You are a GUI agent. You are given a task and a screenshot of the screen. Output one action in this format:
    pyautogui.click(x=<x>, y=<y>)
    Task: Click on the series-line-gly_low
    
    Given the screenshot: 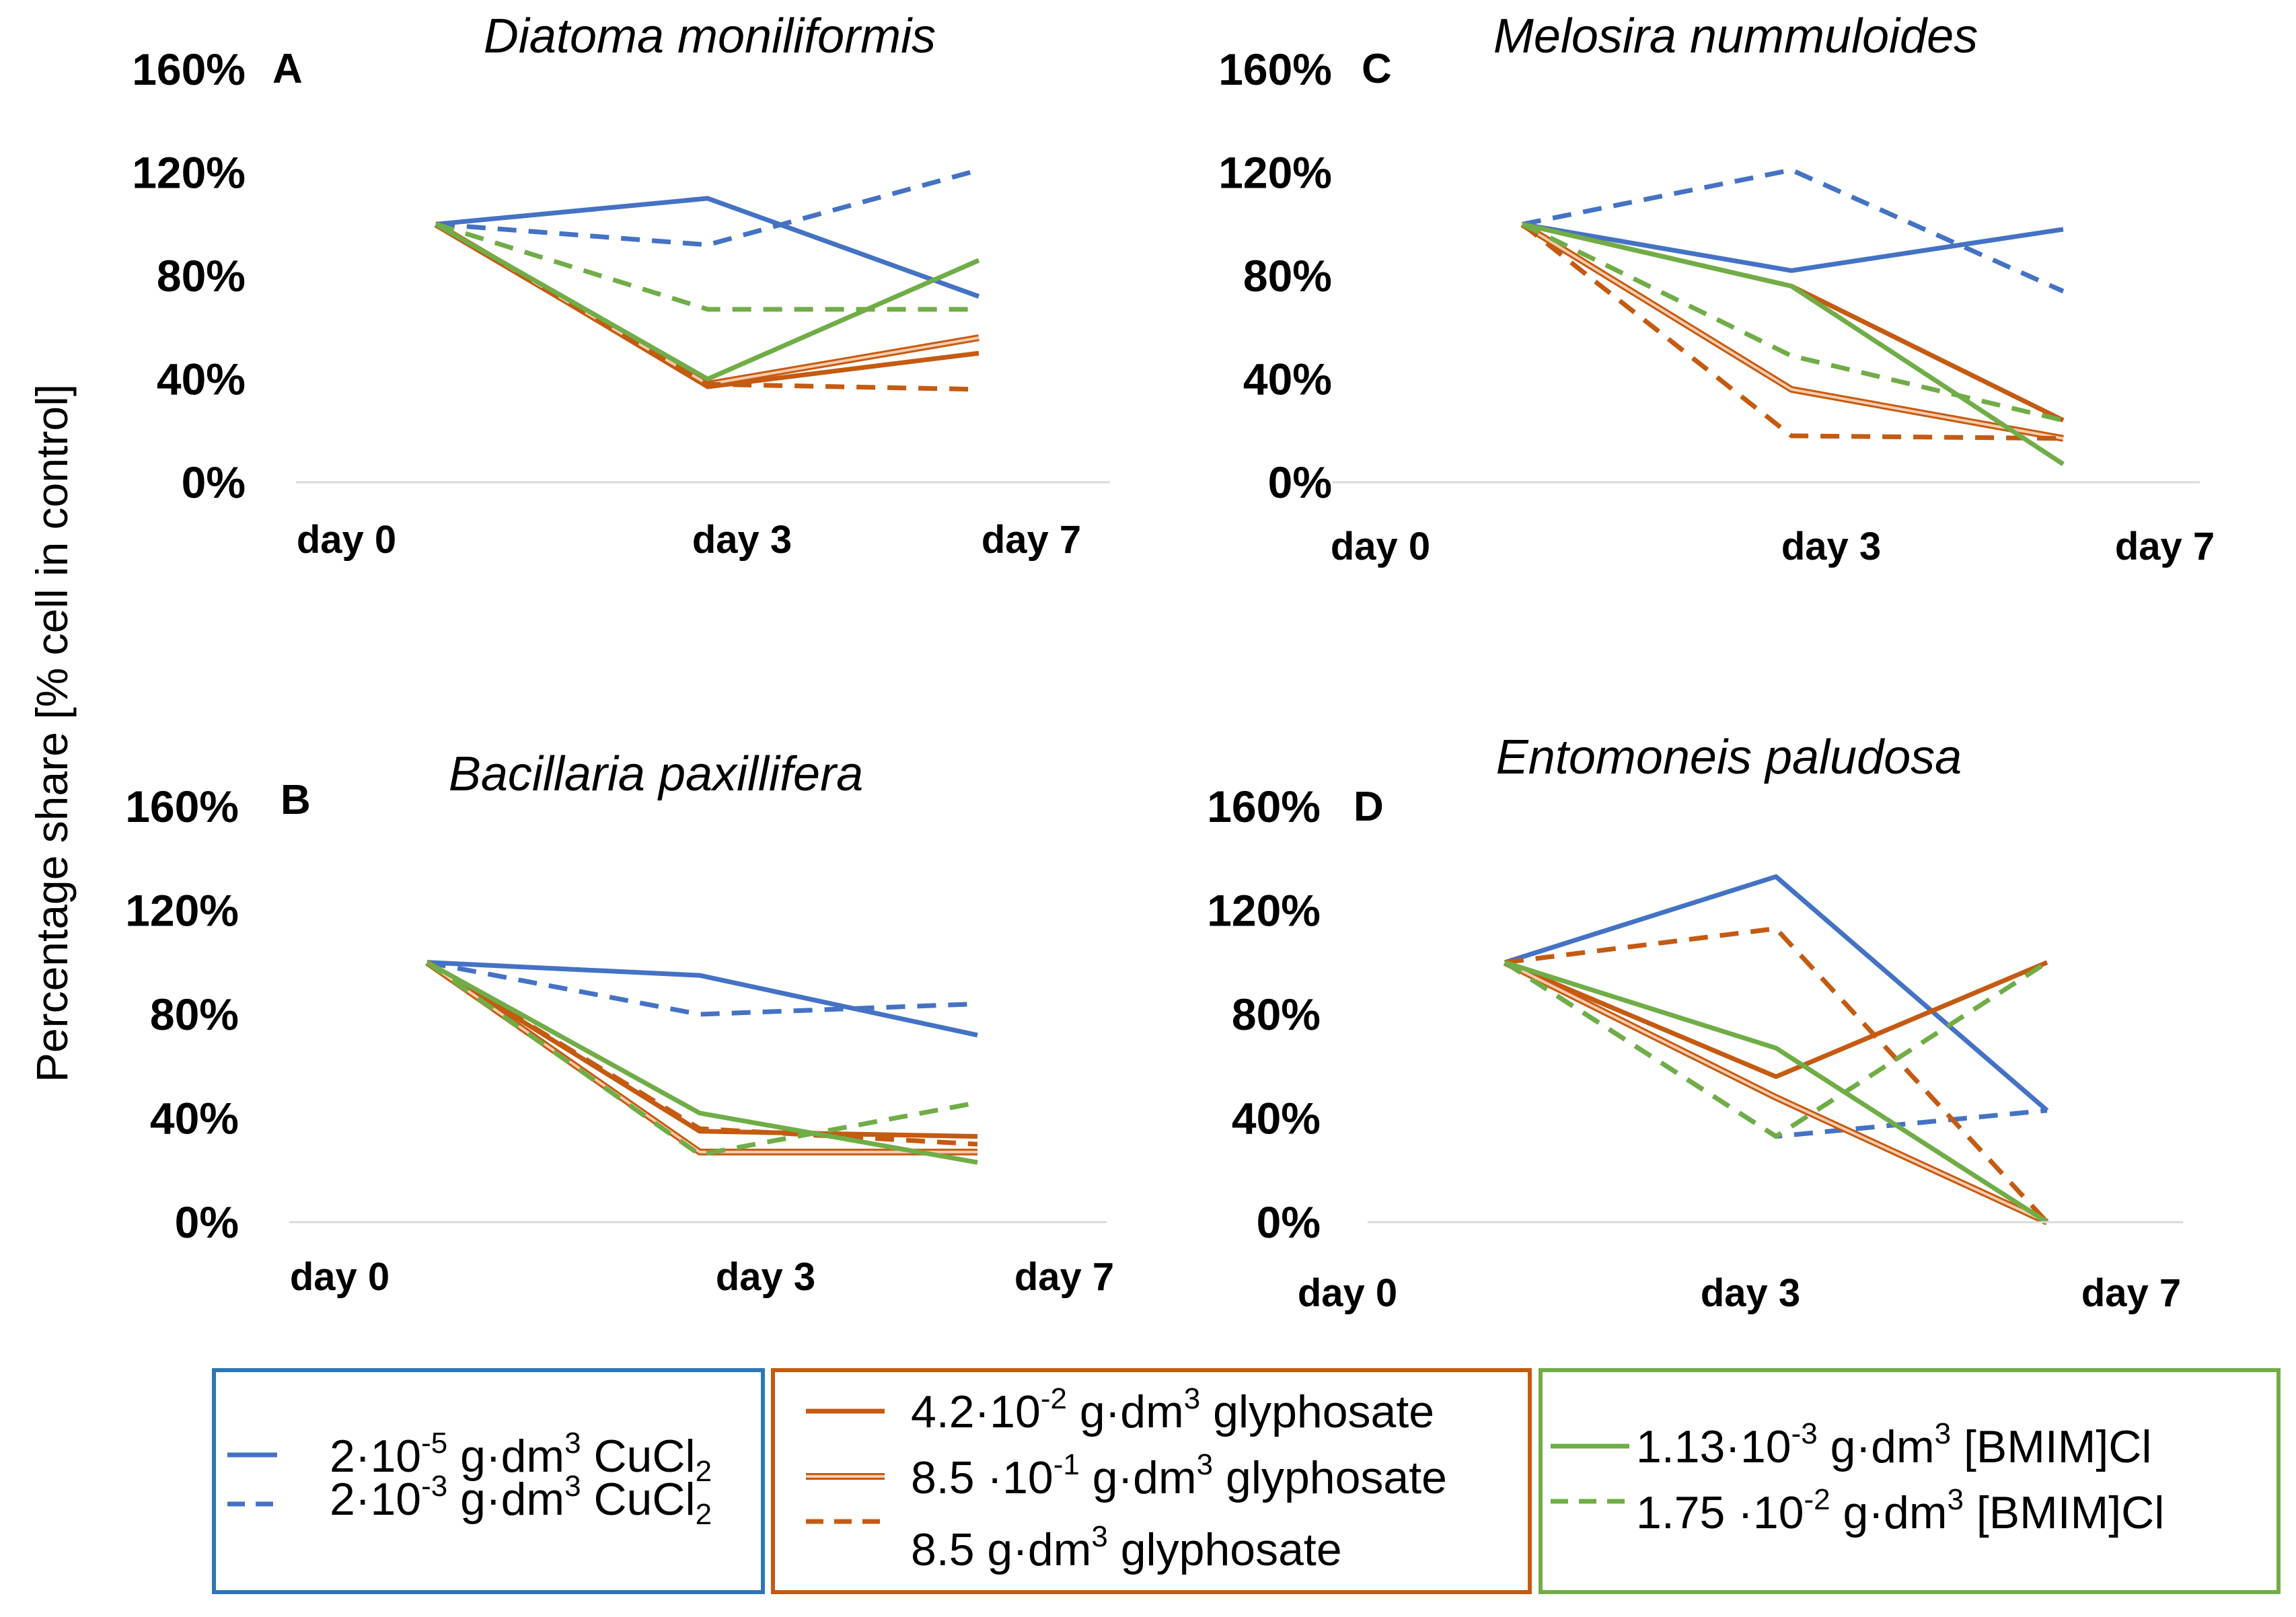 What is the action you would take?
    pyautogui.click(x=1776, y=1020)
    